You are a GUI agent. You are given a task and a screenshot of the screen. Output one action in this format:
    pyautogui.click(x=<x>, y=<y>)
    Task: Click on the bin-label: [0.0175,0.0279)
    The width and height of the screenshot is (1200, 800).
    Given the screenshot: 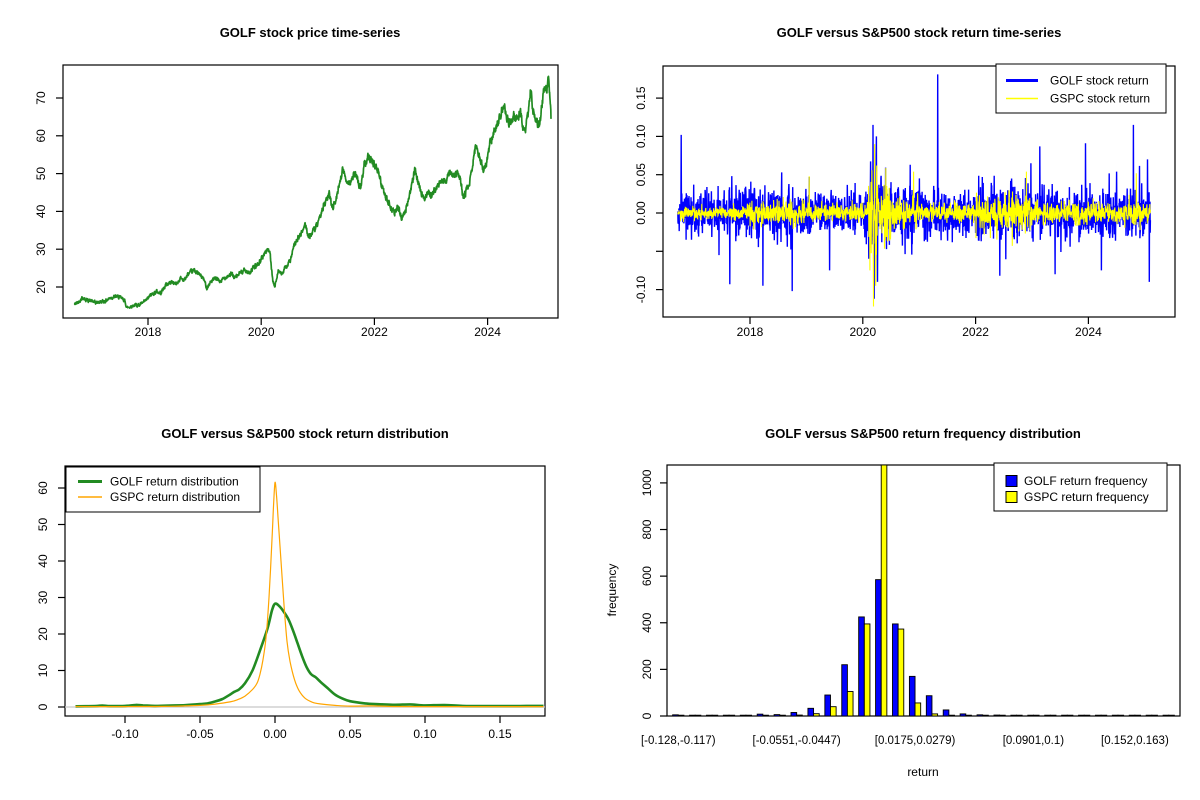 What is the action you would take?
    pyautogui.click(x=915, y=741)
    